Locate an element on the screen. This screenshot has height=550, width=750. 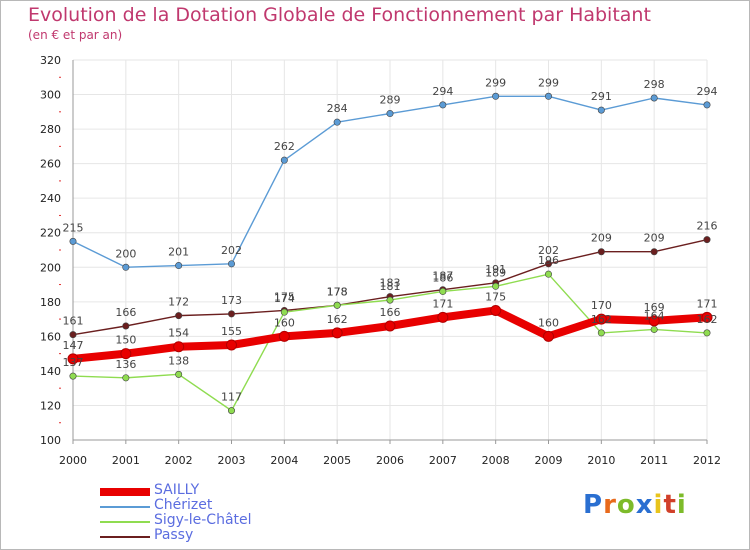
data-label: 138 is located at coordinates (178, 360).